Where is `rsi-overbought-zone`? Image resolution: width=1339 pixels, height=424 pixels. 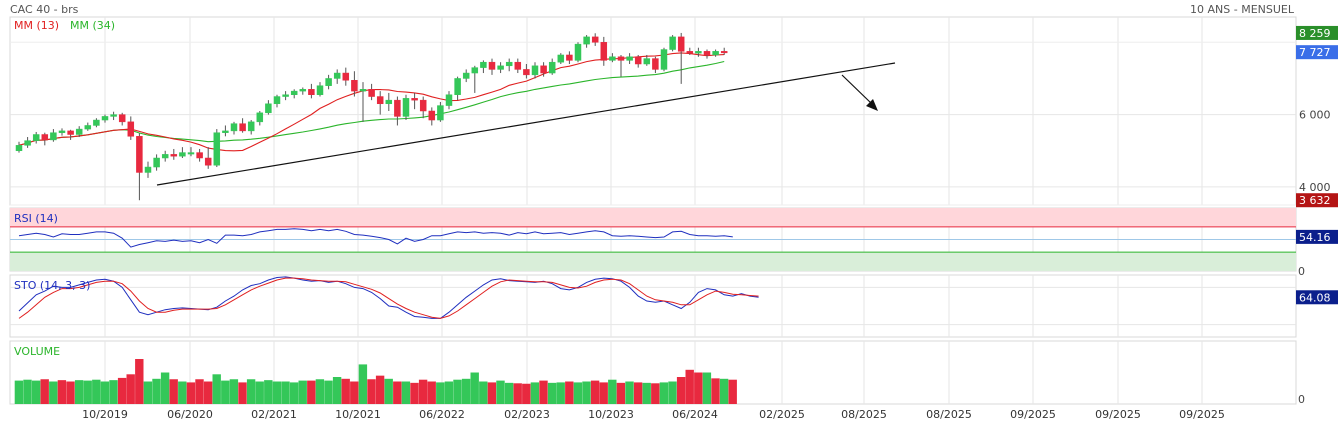 rsi-overbought-zone is located at coordinates (653, 217).